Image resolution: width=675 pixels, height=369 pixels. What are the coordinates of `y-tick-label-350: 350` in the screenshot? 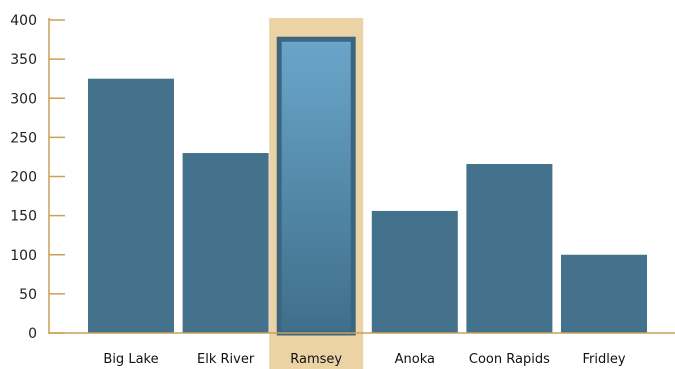 It's located at (23, 60).